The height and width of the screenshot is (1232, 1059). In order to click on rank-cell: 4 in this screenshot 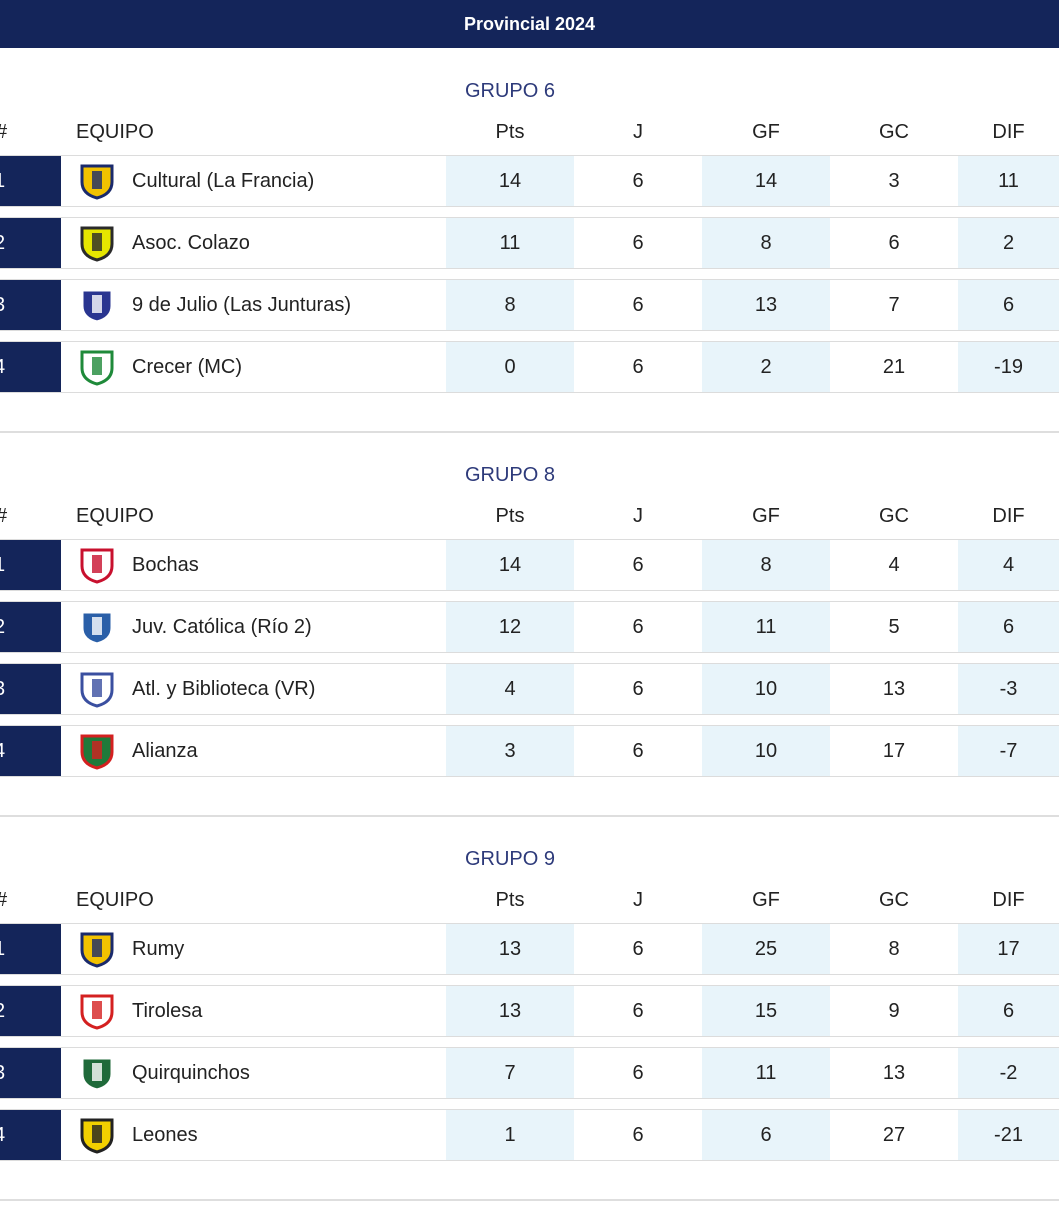, I will do `click(30, 367)`.